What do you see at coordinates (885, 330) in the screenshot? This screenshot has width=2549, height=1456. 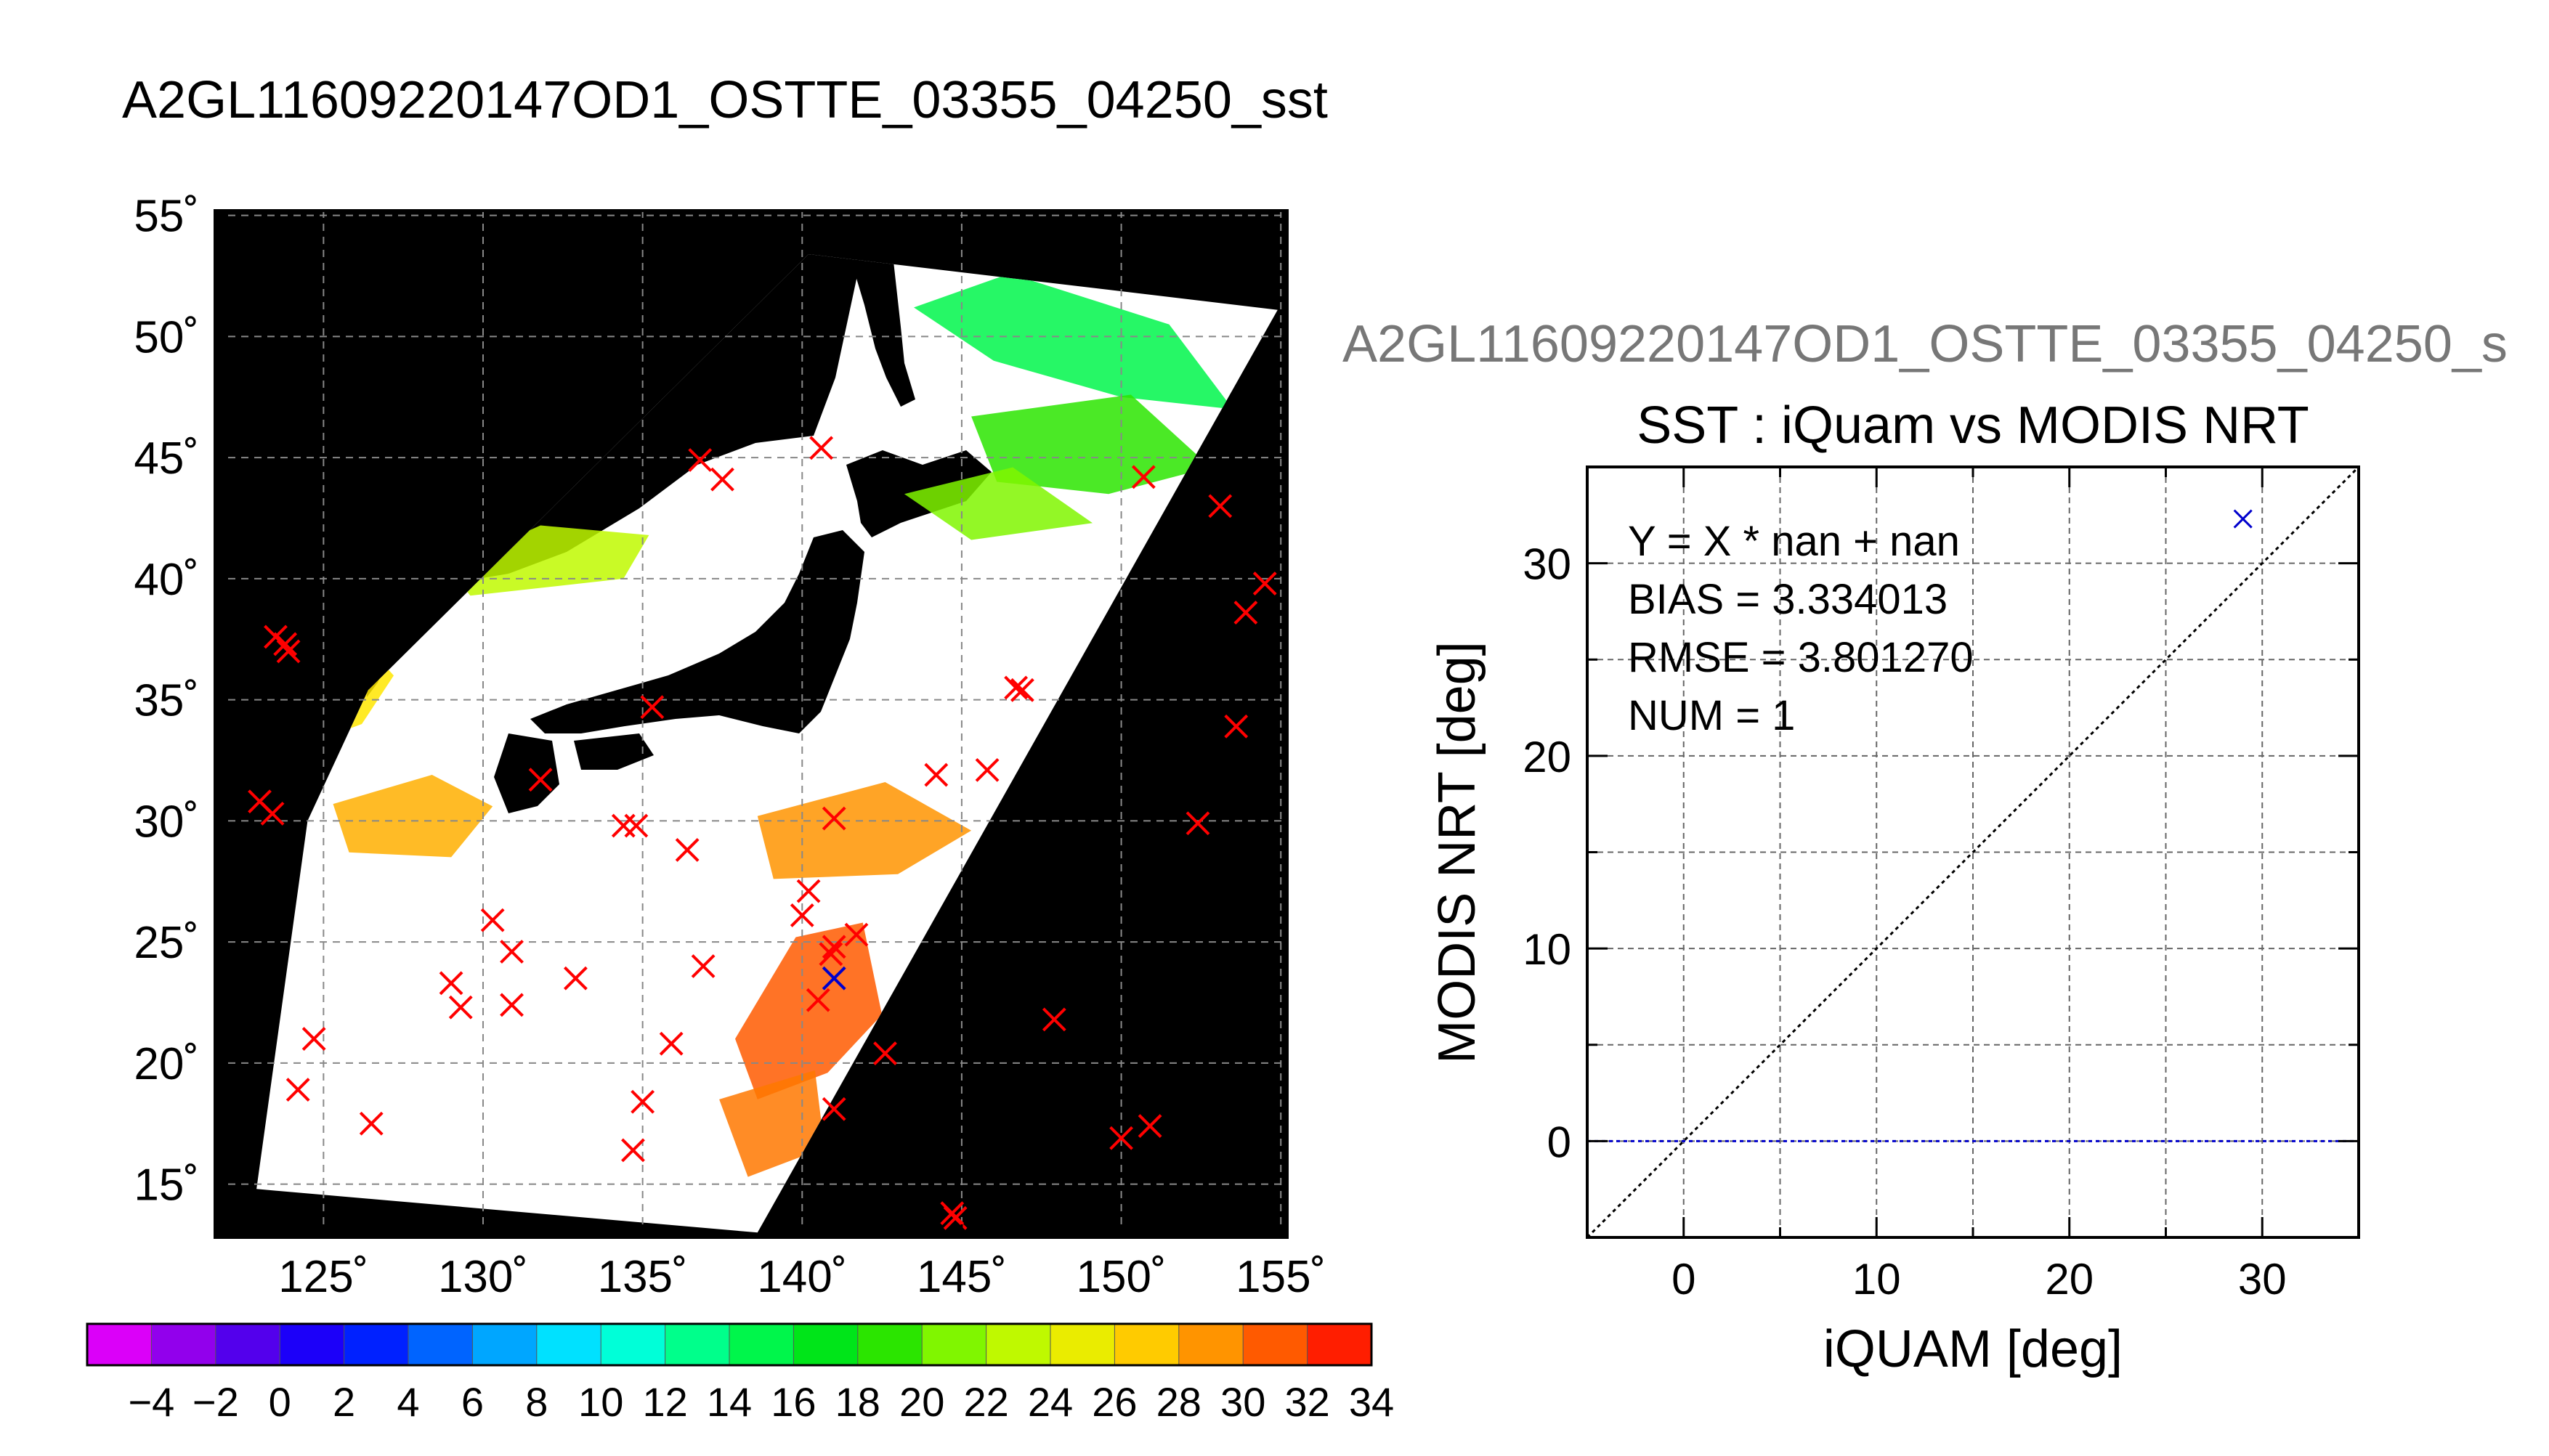 I see `land-sakhalin` at bounding box center [885, 330].